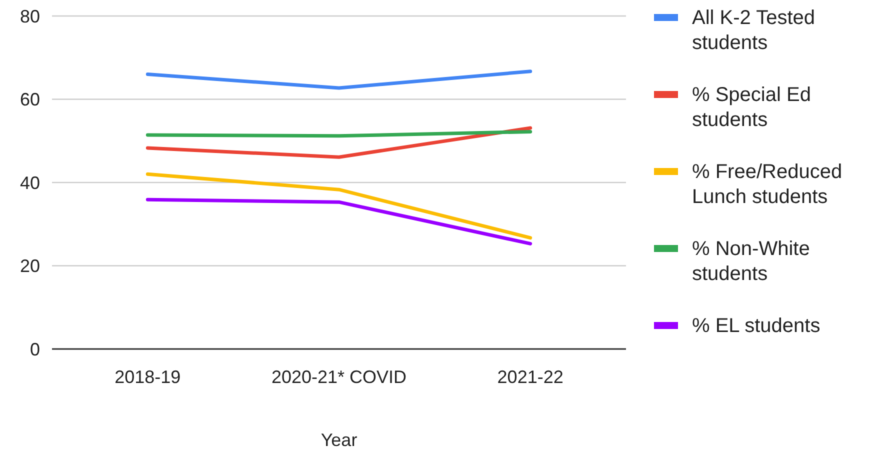 This screenshot has width=889, height=451. What do you see at coordinates (530, 377) in the screenshot?
I see `x-tick-label: 2021-22` at bounding box center [530, 377].